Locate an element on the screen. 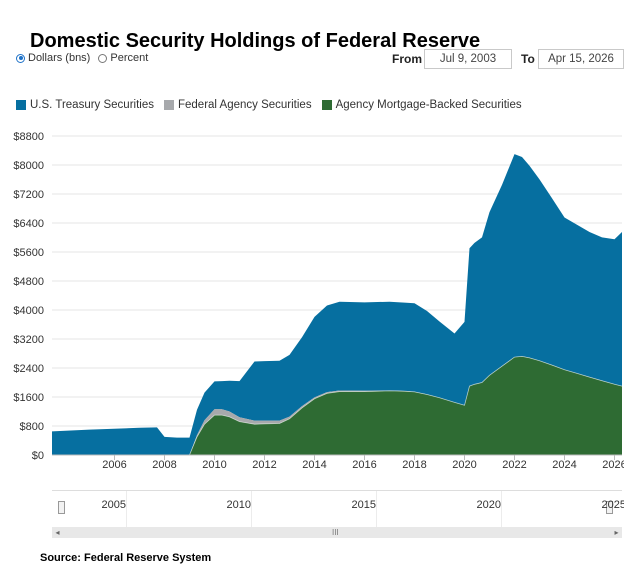 The image size is (624, 567). scroll-left-arrow-icon: ◂ is located at coordinates (57, 532).